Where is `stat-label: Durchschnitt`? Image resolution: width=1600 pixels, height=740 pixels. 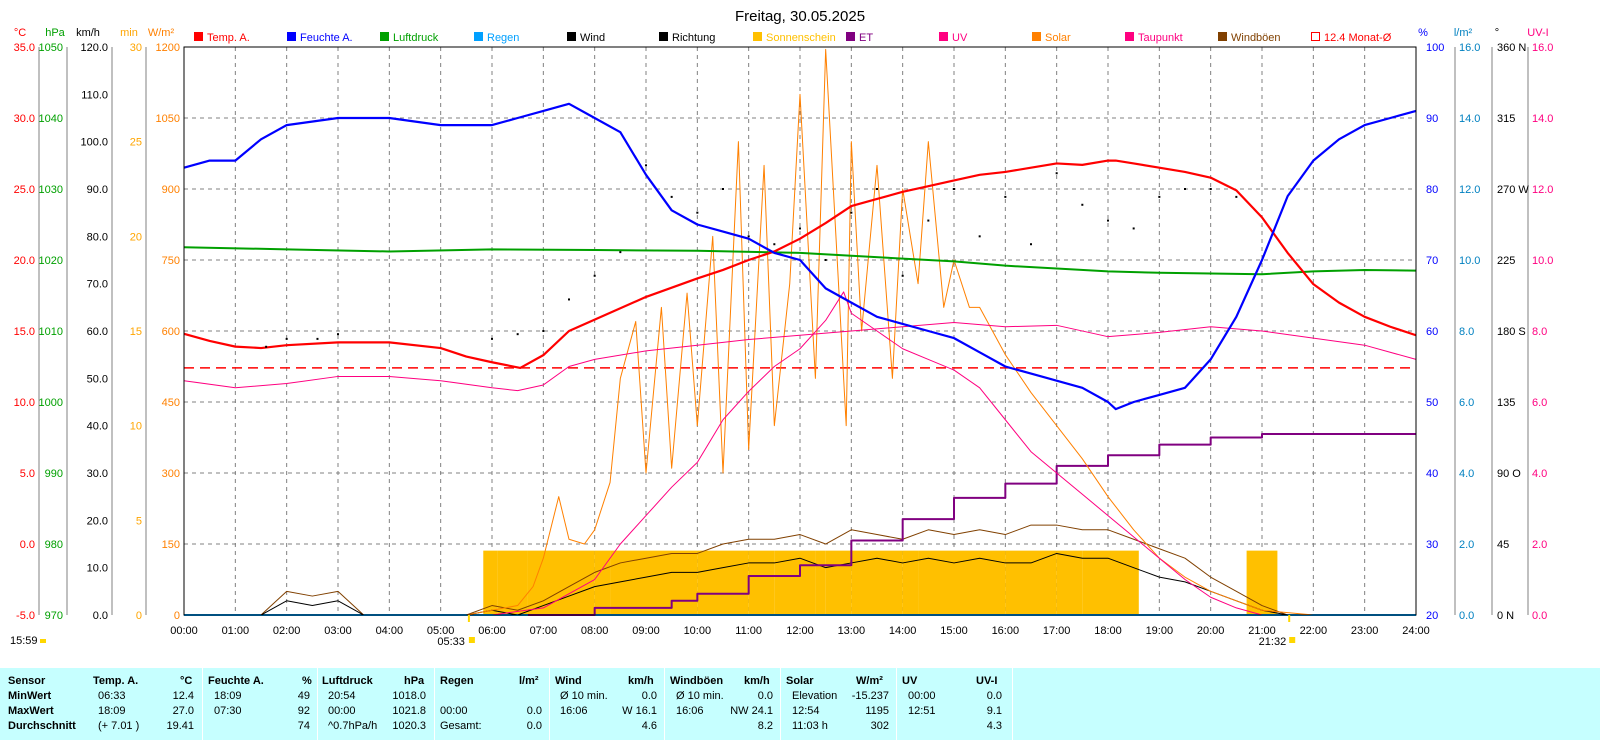 stat-label: Durchschnitt is located at coordinates (42, 726).